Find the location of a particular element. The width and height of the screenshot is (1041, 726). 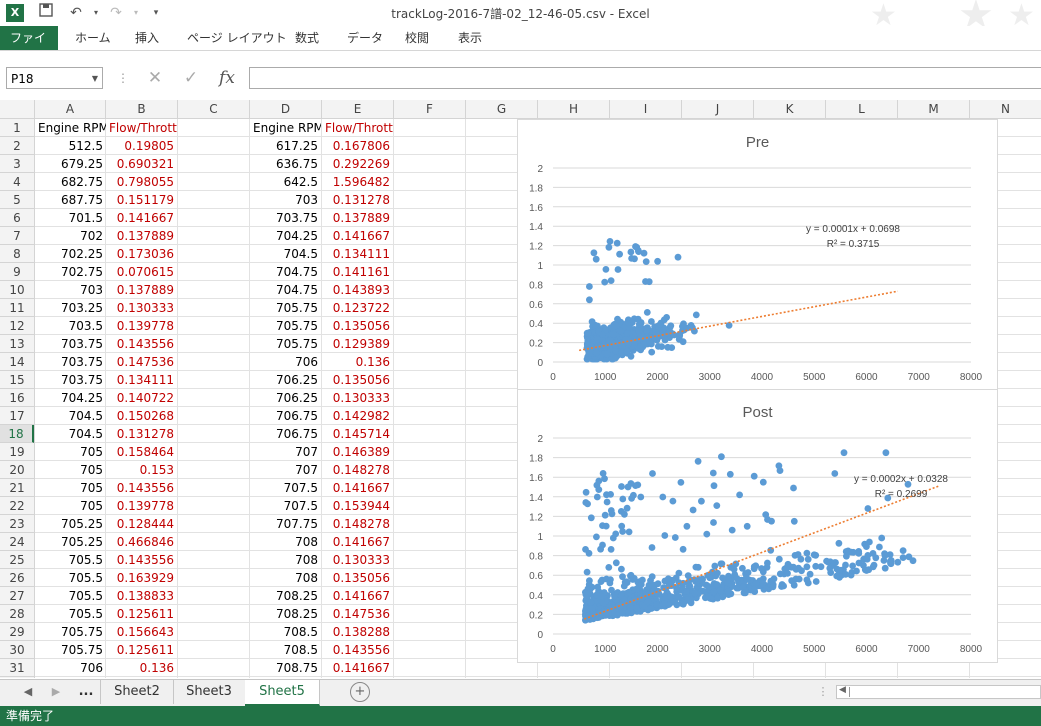

cell: 0.130333 is located at coordinates (145, 308).